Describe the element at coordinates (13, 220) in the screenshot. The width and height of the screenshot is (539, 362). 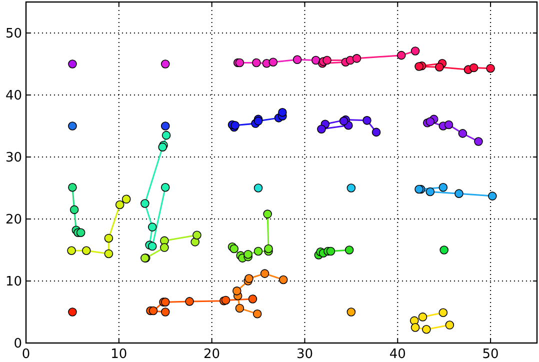
I see `y-tick-label: 20` at that location.